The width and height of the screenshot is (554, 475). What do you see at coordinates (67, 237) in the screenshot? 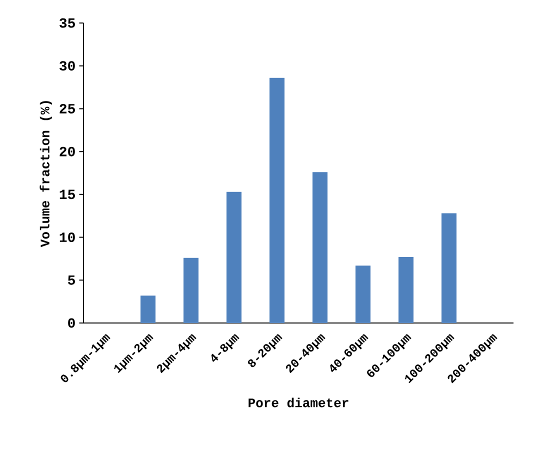
I see `y-tick-label: 10` at bounding box center [67, 237].